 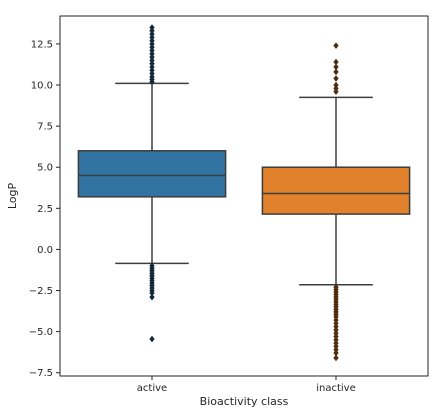 I want to click on x-axis-label: Bioactivity class, so click(x=244, y=401).